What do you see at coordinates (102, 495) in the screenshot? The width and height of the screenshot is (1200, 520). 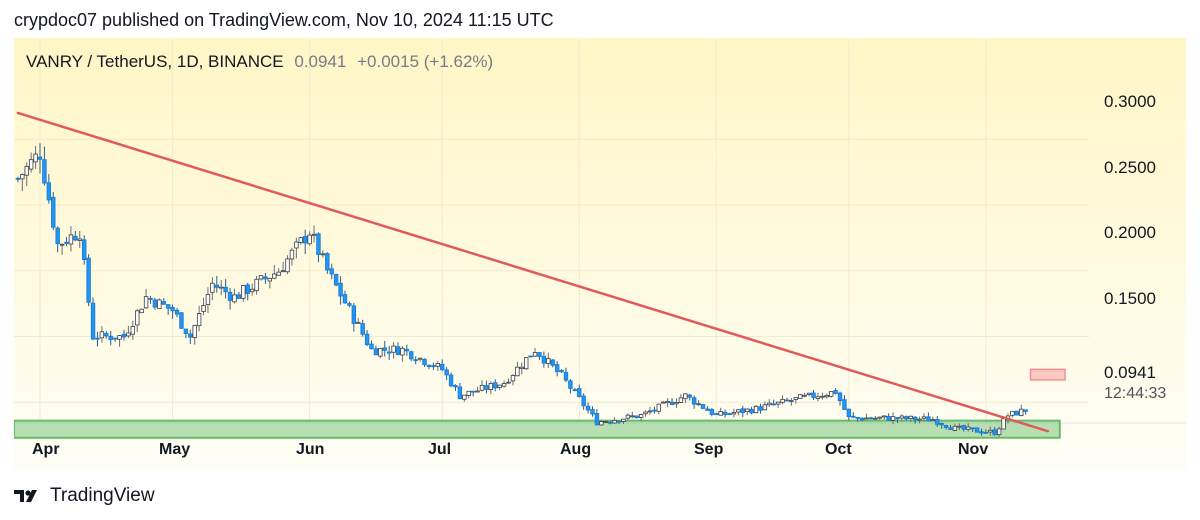 I see `tradingview-brand: TradingView` at bounding box center [102, 495].